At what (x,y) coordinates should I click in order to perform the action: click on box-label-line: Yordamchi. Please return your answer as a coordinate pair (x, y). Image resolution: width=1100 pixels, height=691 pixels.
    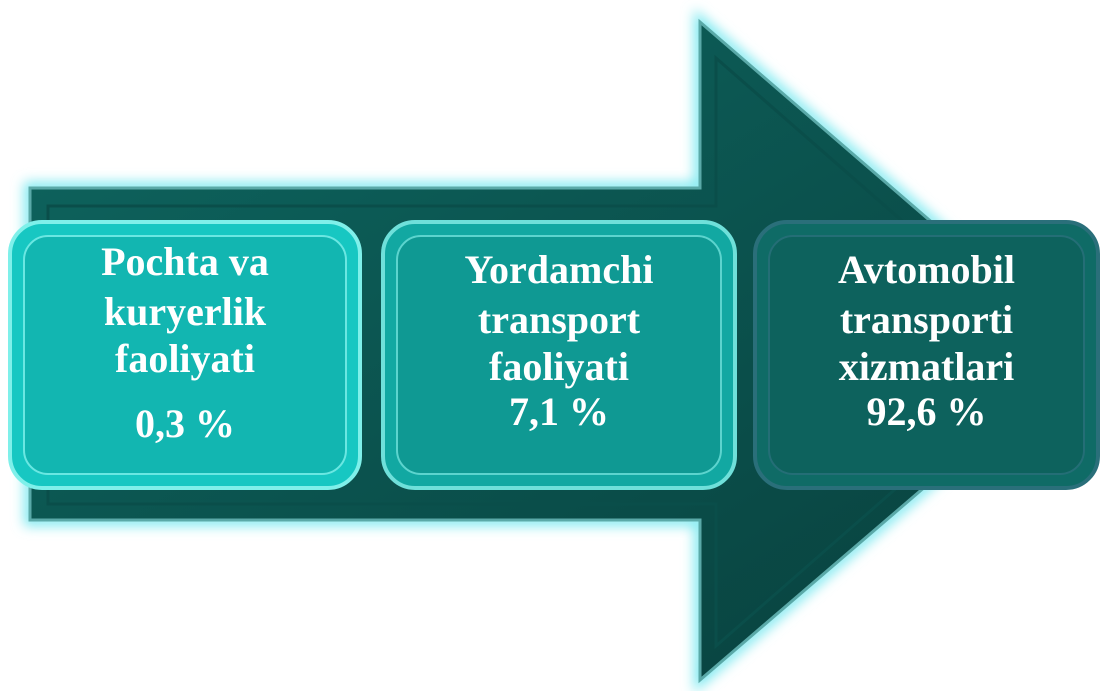
    Looking at the image, I should click on (559, 269).